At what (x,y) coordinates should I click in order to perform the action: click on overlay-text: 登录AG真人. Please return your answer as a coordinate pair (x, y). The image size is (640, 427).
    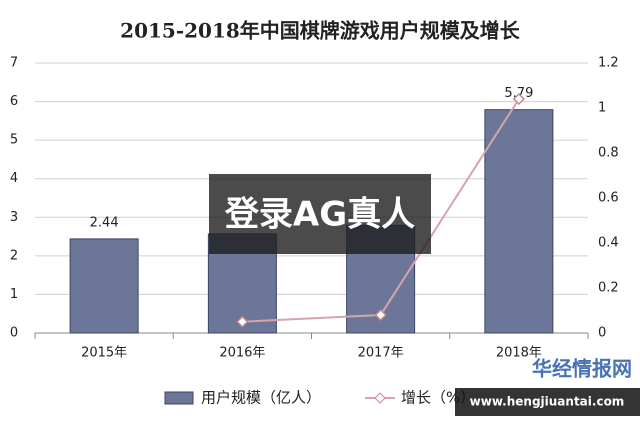
    Looking at the image, I should click on (319, 215).